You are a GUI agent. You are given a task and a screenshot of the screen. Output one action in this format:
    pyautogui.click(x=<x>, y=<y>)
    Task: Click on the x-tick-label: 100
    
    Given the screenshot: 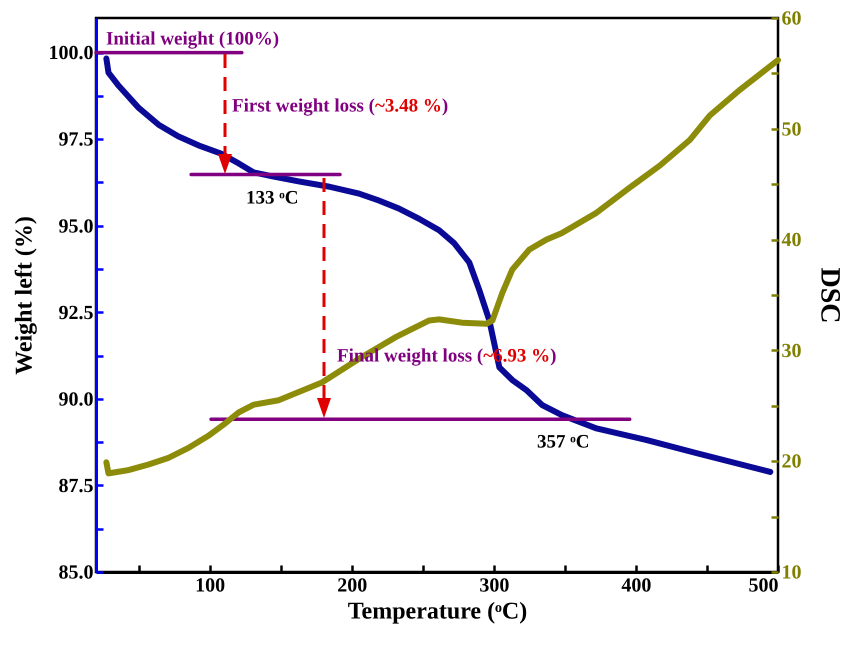 What is the action you would take?
    pyautogui.click(x=210, y=585)
    